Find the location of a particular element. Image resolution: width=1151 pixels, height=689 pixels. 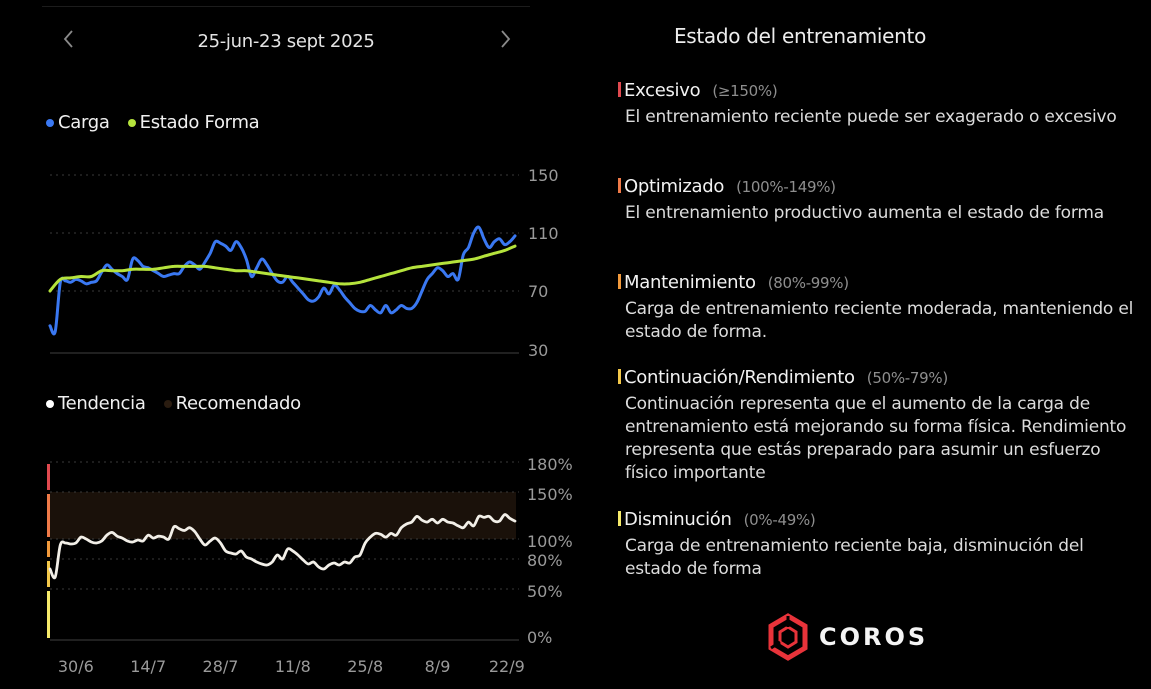

tendencia-series-line is located at coordinates (282, 546).